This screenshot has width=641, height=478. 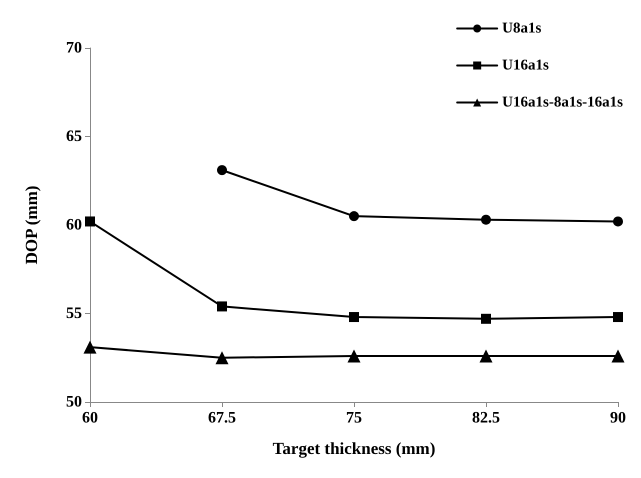 I want to click on x-tick-label: 82.5, so click(x=486, y=418).